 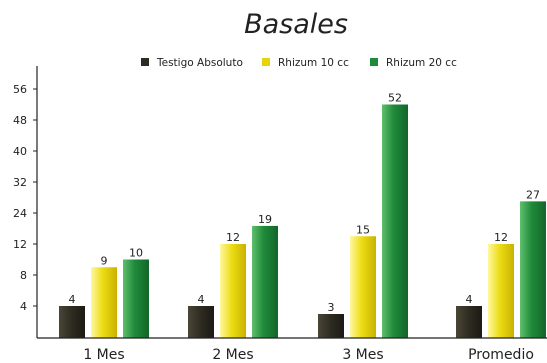 What do you see at coordinates (20, 244) in the screenshot?
I see `y-tick-label: 12` at bounding box center [20, 244].